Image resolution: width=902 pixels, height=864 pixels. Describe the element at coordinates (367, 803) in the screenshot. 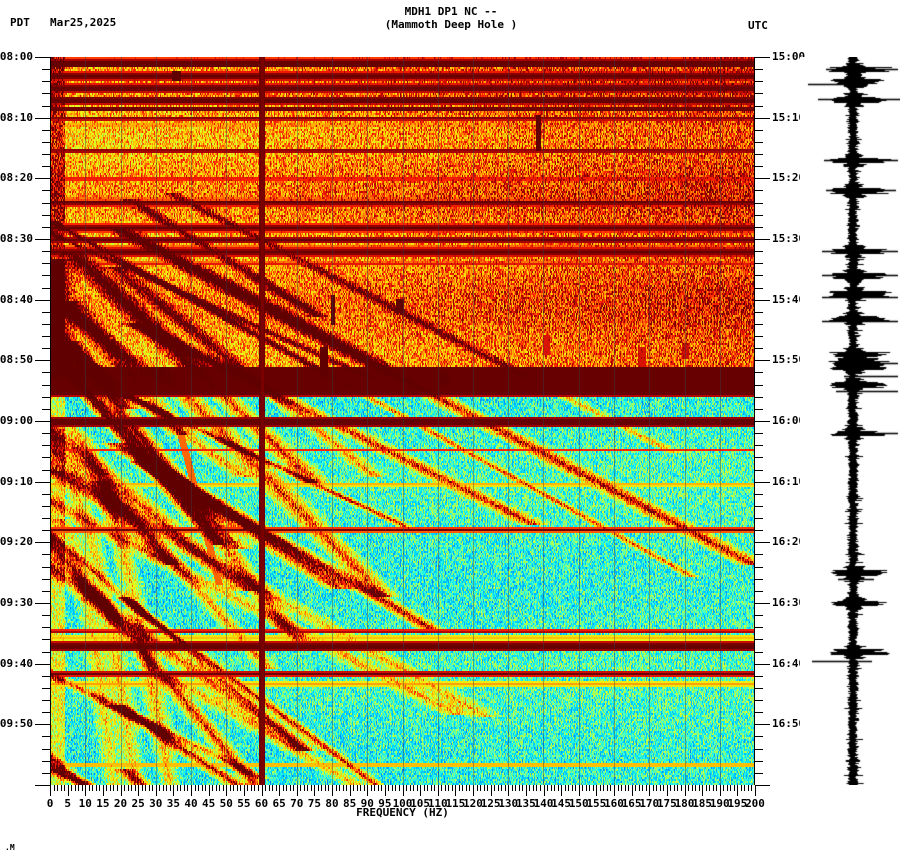

I see `freq-tick-label: 90` at that location.